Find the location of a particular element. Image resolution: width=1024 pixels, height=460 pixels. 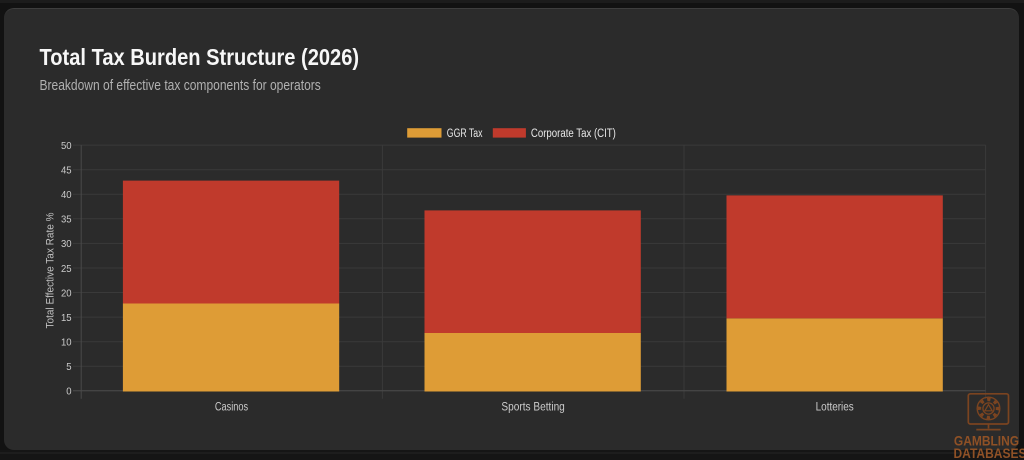

svg-text: Total Effective Tax Rate % is located at coordinates (51, 270).